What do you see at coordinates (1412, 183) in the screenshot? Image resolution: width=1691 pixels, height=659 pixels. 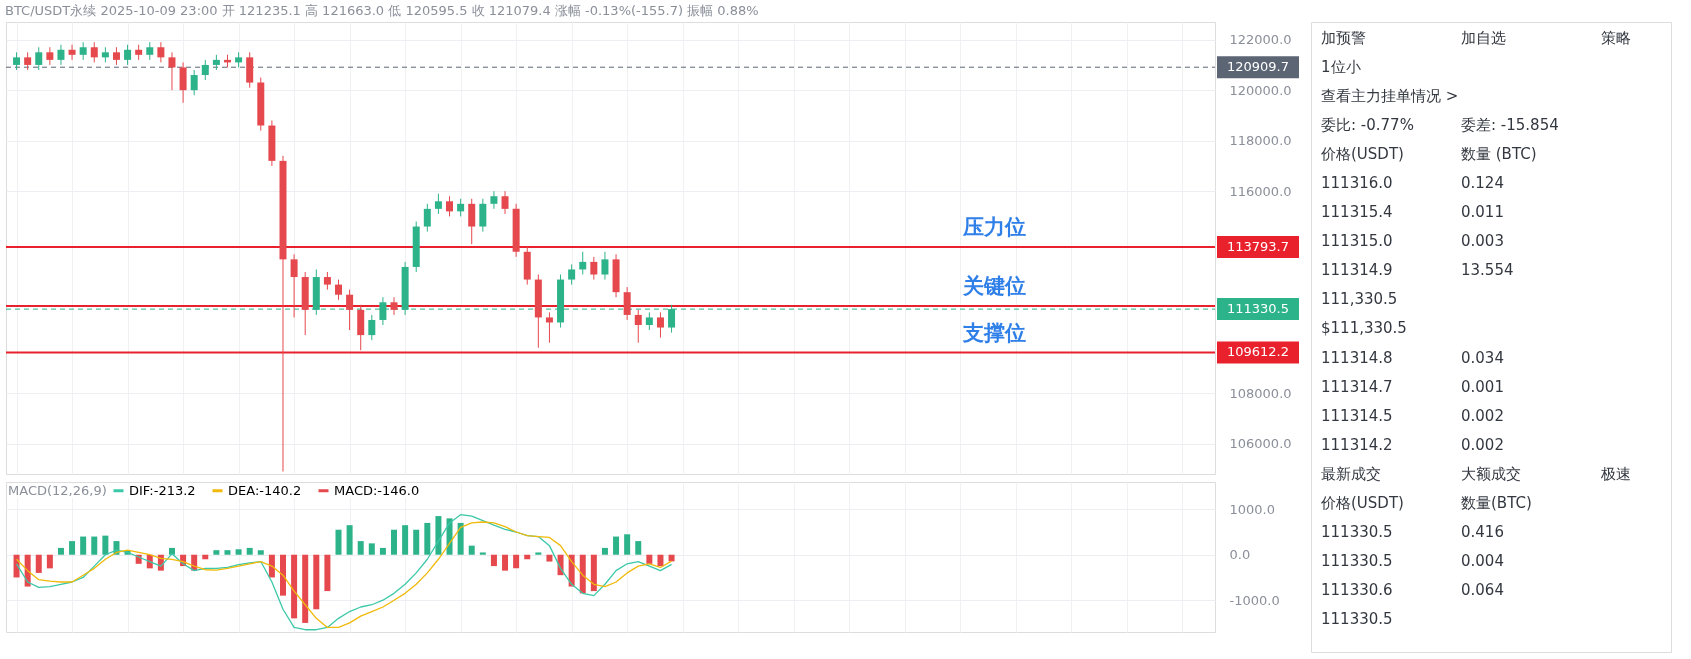 I see `text: 111316.0 0.124` at bounding box center [1412, 183].